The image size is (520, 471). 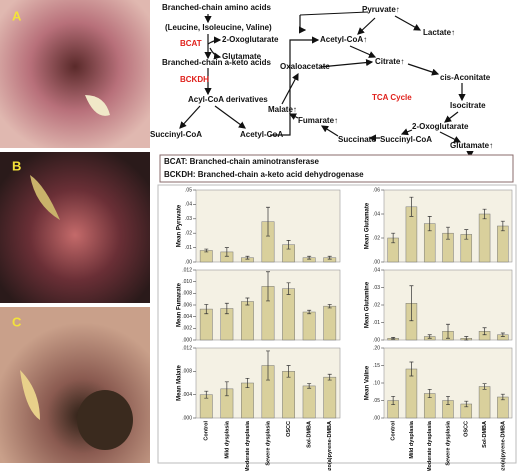 What do you see at coordinates (336, 168) in the screenshot?
I see `legend-box` at bounding box center [336, 168].